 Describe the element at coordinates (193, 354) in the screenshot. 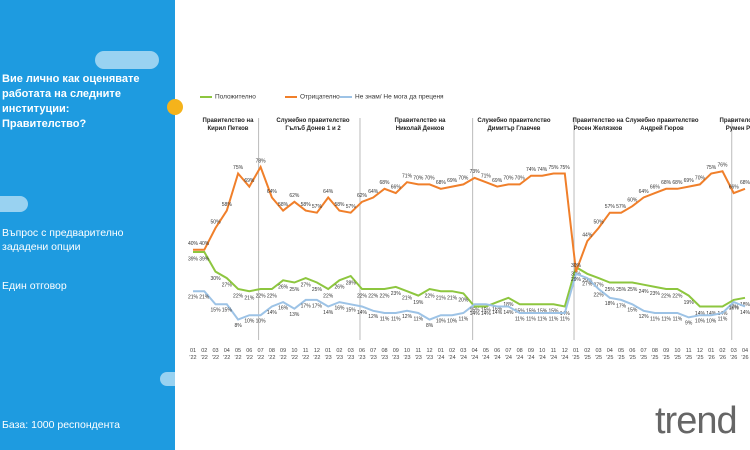

I see `x-tick-label: 01 '22` at that location.